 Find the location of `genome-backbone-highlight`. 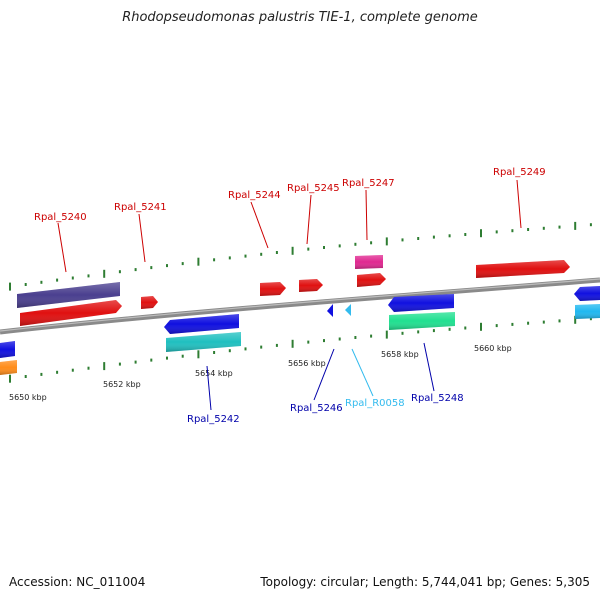

genome-backbone-highlight is located at coordinates (300, 305).